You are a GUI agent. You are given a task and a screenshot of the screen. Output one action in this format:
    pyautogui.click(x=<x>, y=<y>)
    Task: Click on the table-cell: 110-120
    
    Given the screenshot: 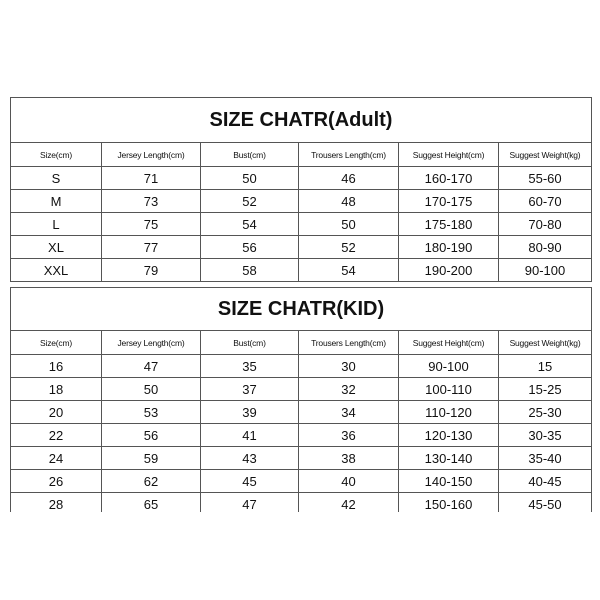 What is the action you would take?
    pyautogui.click(x=448, y=412)
    